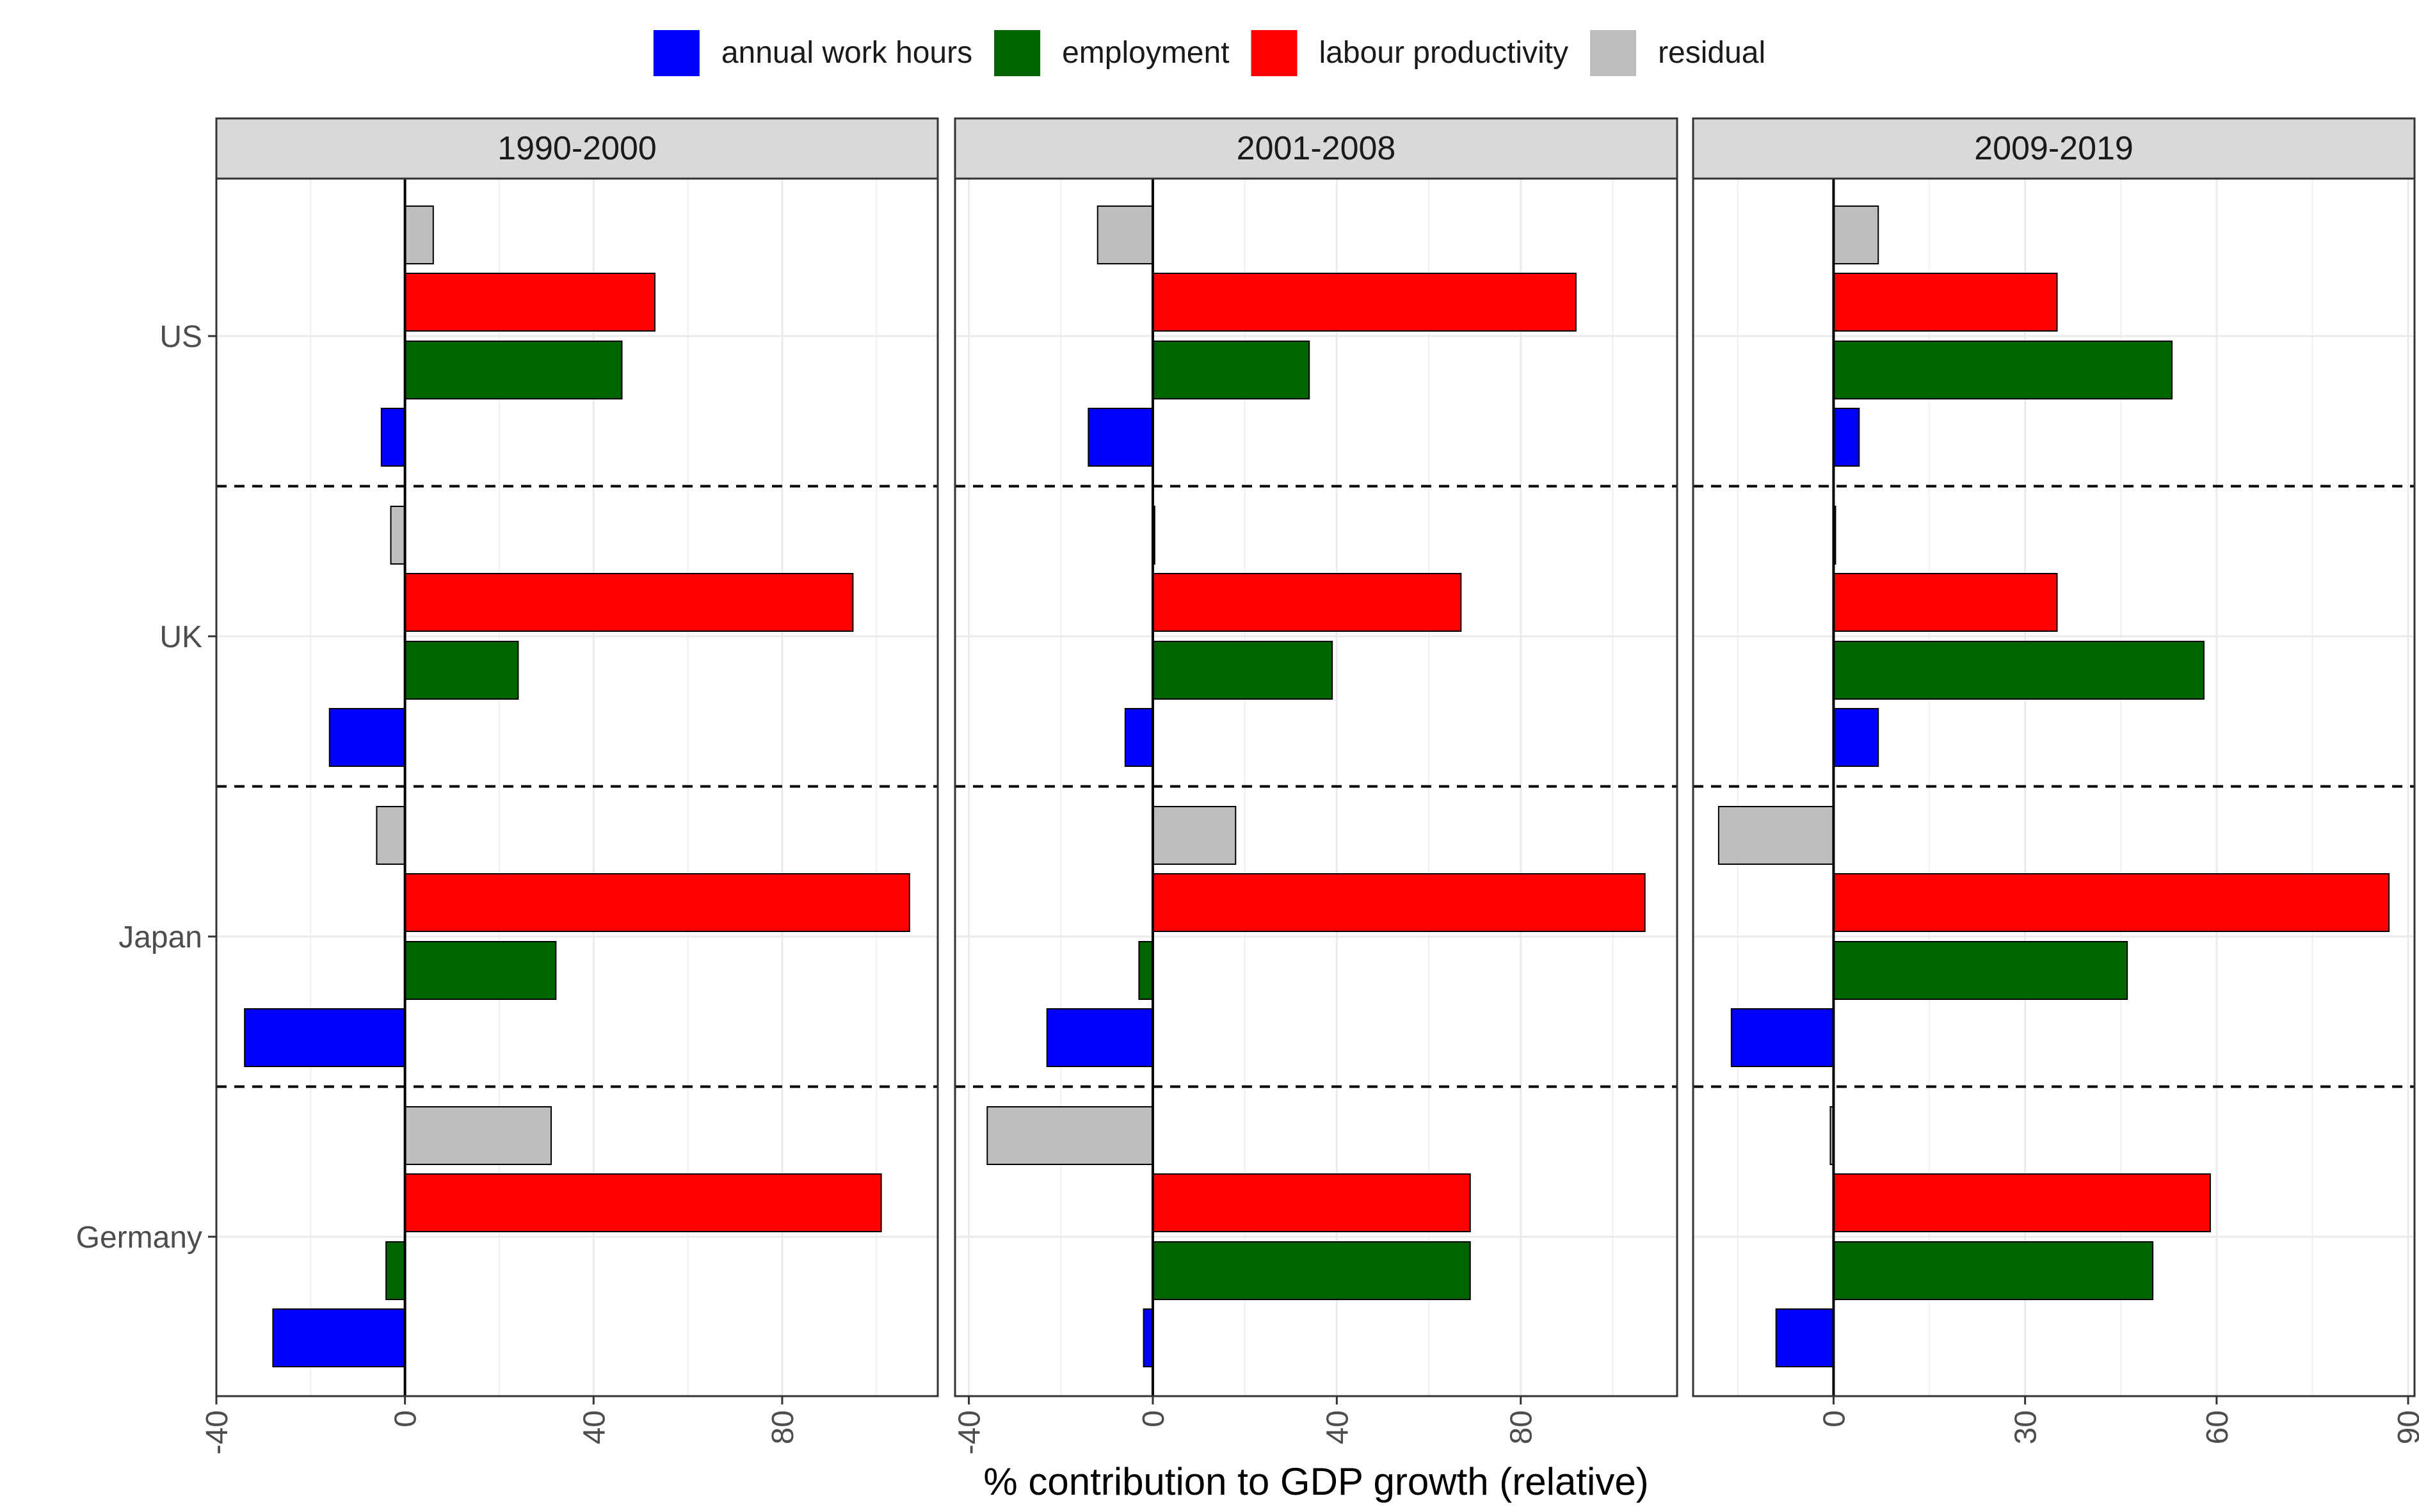 The width and height of the screenshot is (2419, 1512). What do you see at coordinates (2405, 1427) in the screenshot?
I see `x-tick-label: 90` at bounding box center [2405, 1427].